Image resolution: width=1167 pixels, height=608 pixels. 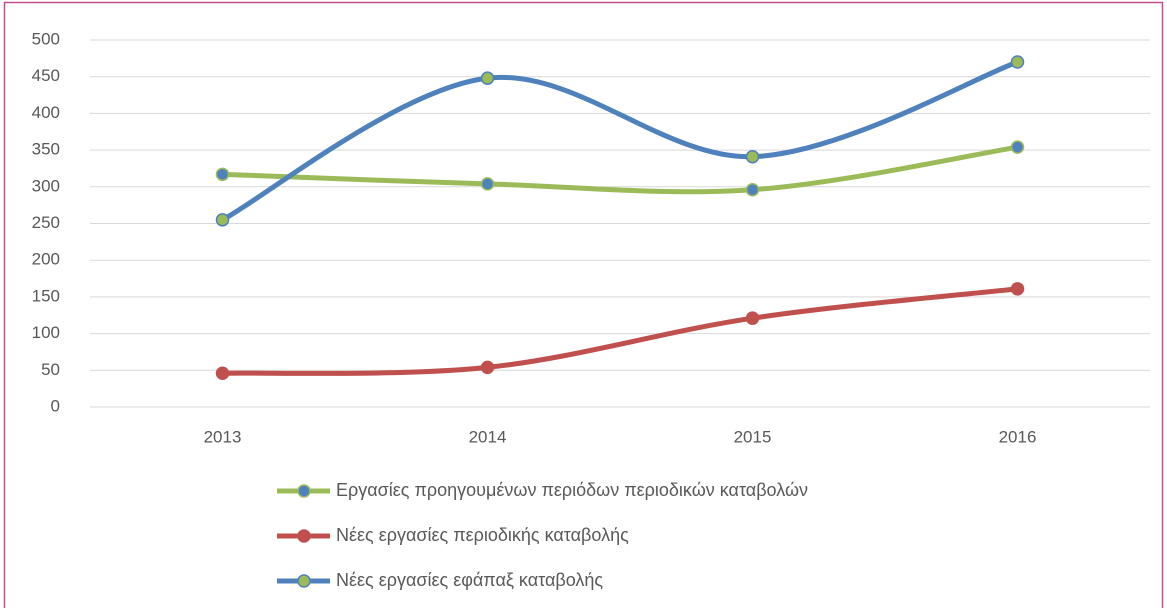 I want to click on y-tick-label: 350, so click(x=46, y=149).